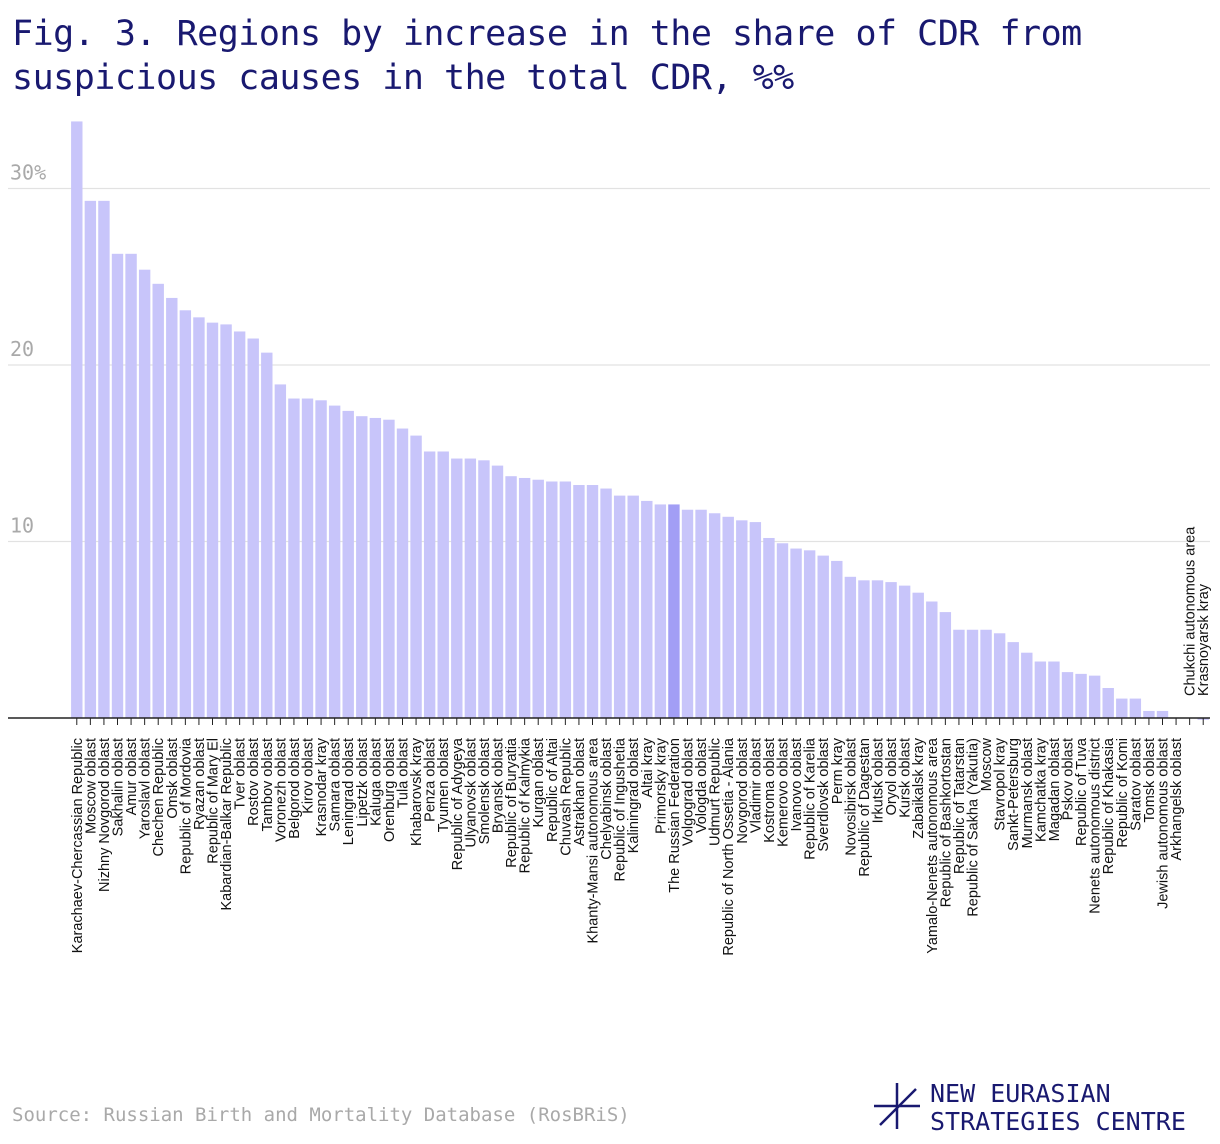 The height and width of the screenshot is (1144, 1220). What do you see at coordinates (268, 785) in the screenshot?
I see `category-label: Tambov oblast` at bounding box center [268, 785].